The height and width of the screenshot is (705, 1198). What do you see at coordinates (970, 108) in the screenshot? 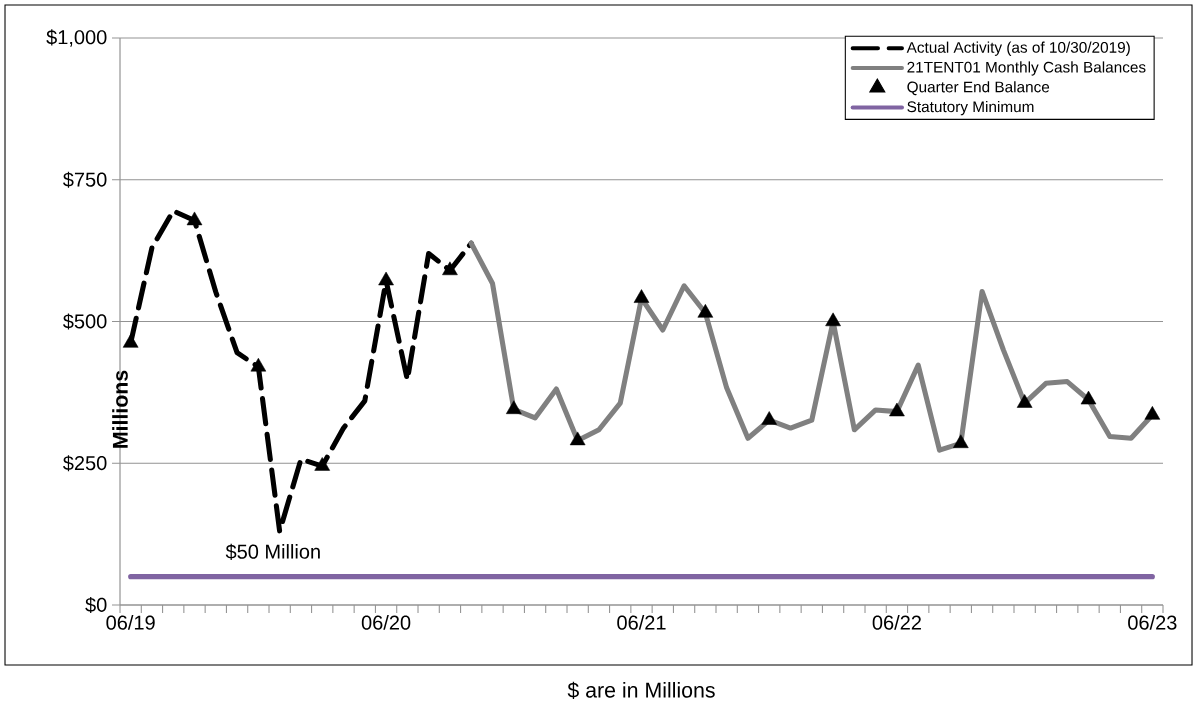
I see `legend-label: Statutory Minimum` at bounding box center [970, 108].